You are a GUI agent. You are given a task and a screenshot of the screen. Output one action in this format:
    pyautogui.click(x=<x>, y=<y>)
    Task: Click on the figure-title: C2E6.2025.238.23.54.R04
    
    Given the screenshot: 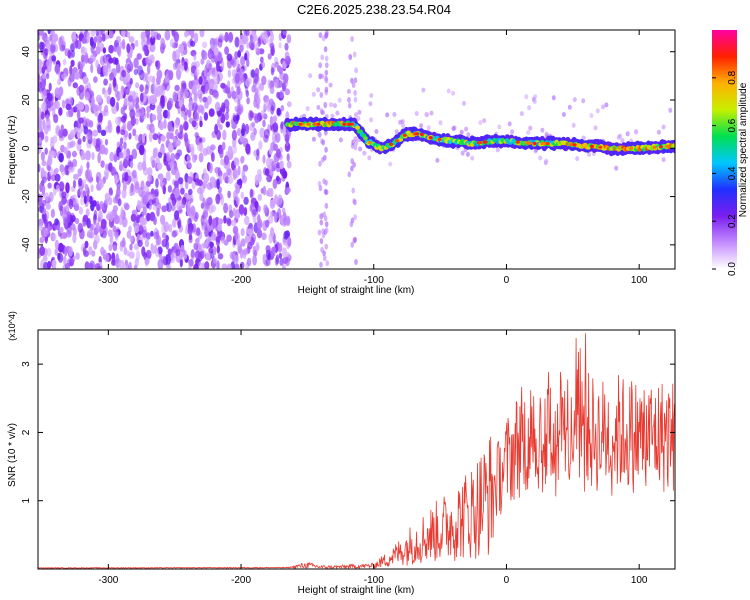 What is the action you would take?
    pyautogui.click(x=374, y=9)
    